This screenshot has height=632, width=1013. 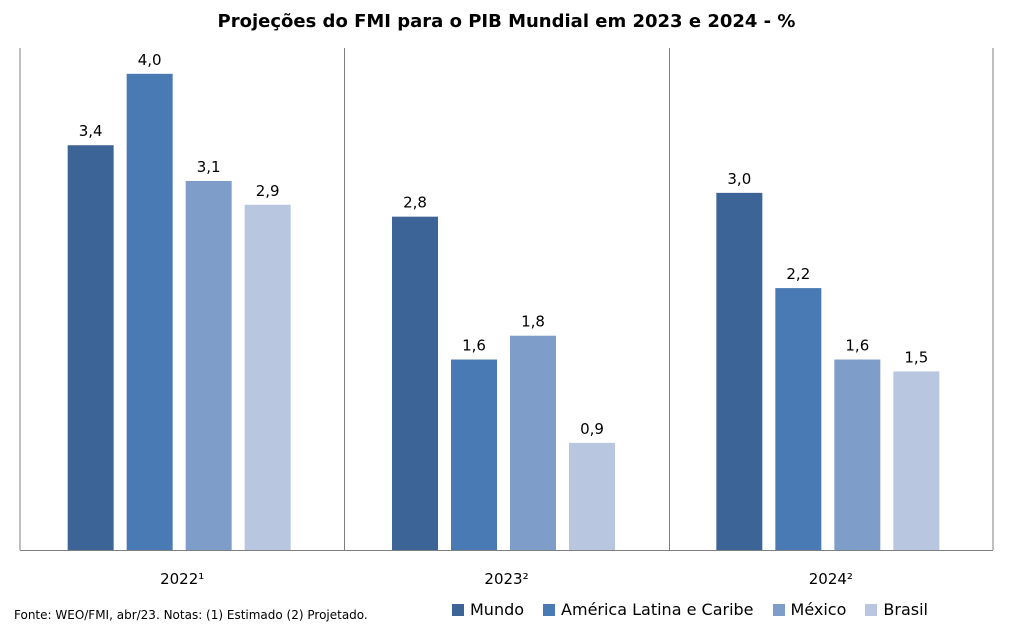 I want to click on data-label: 3,1, so click(x=209, y=167).